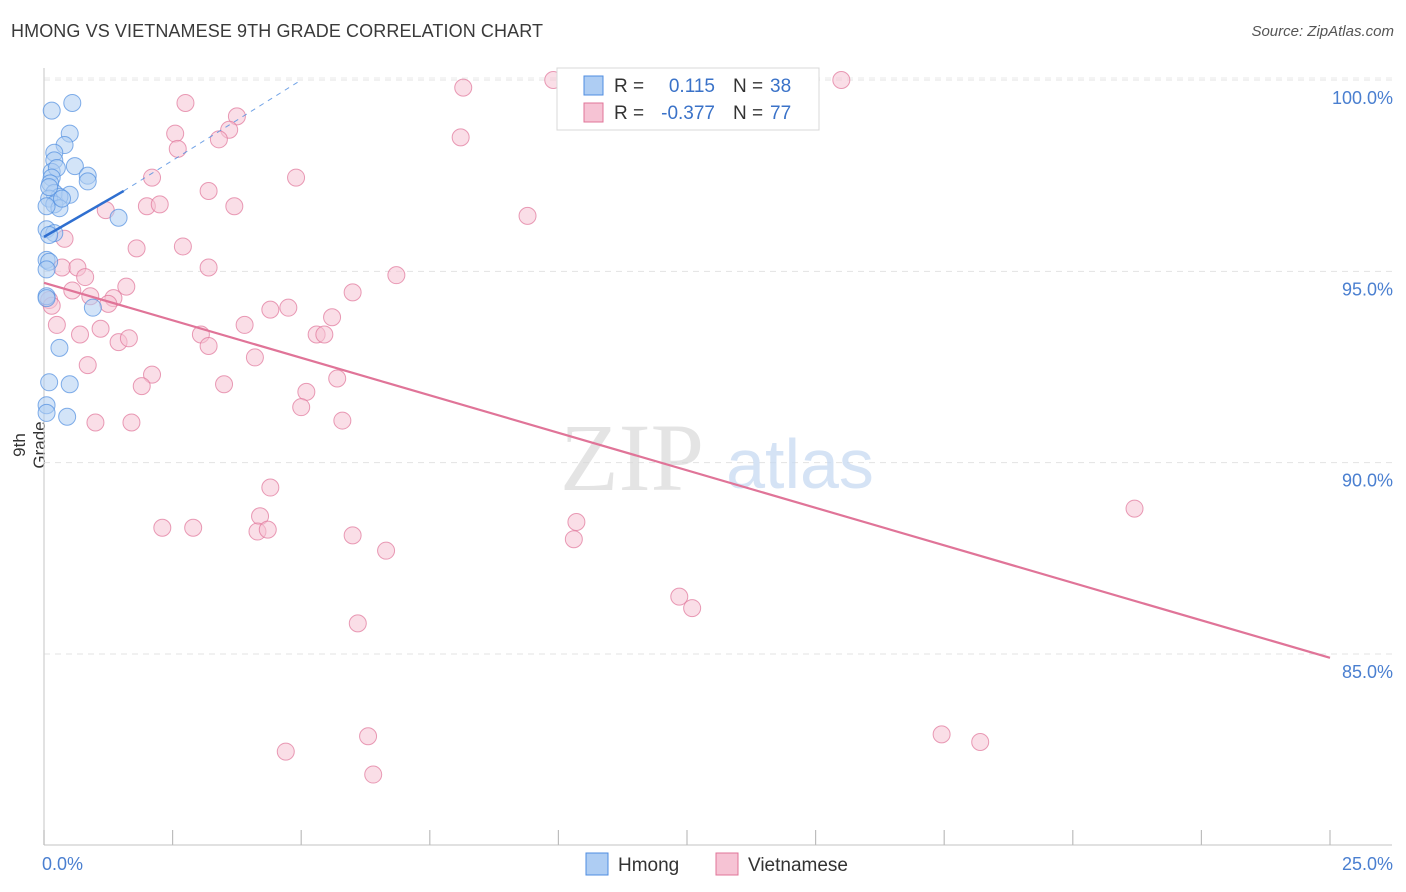 This screenshot has width=1406, height=892. Describe the element at coordinates (1322, 31) in the screenshot. I see `chart-source: Source: ZipAtlas.com` at that location.